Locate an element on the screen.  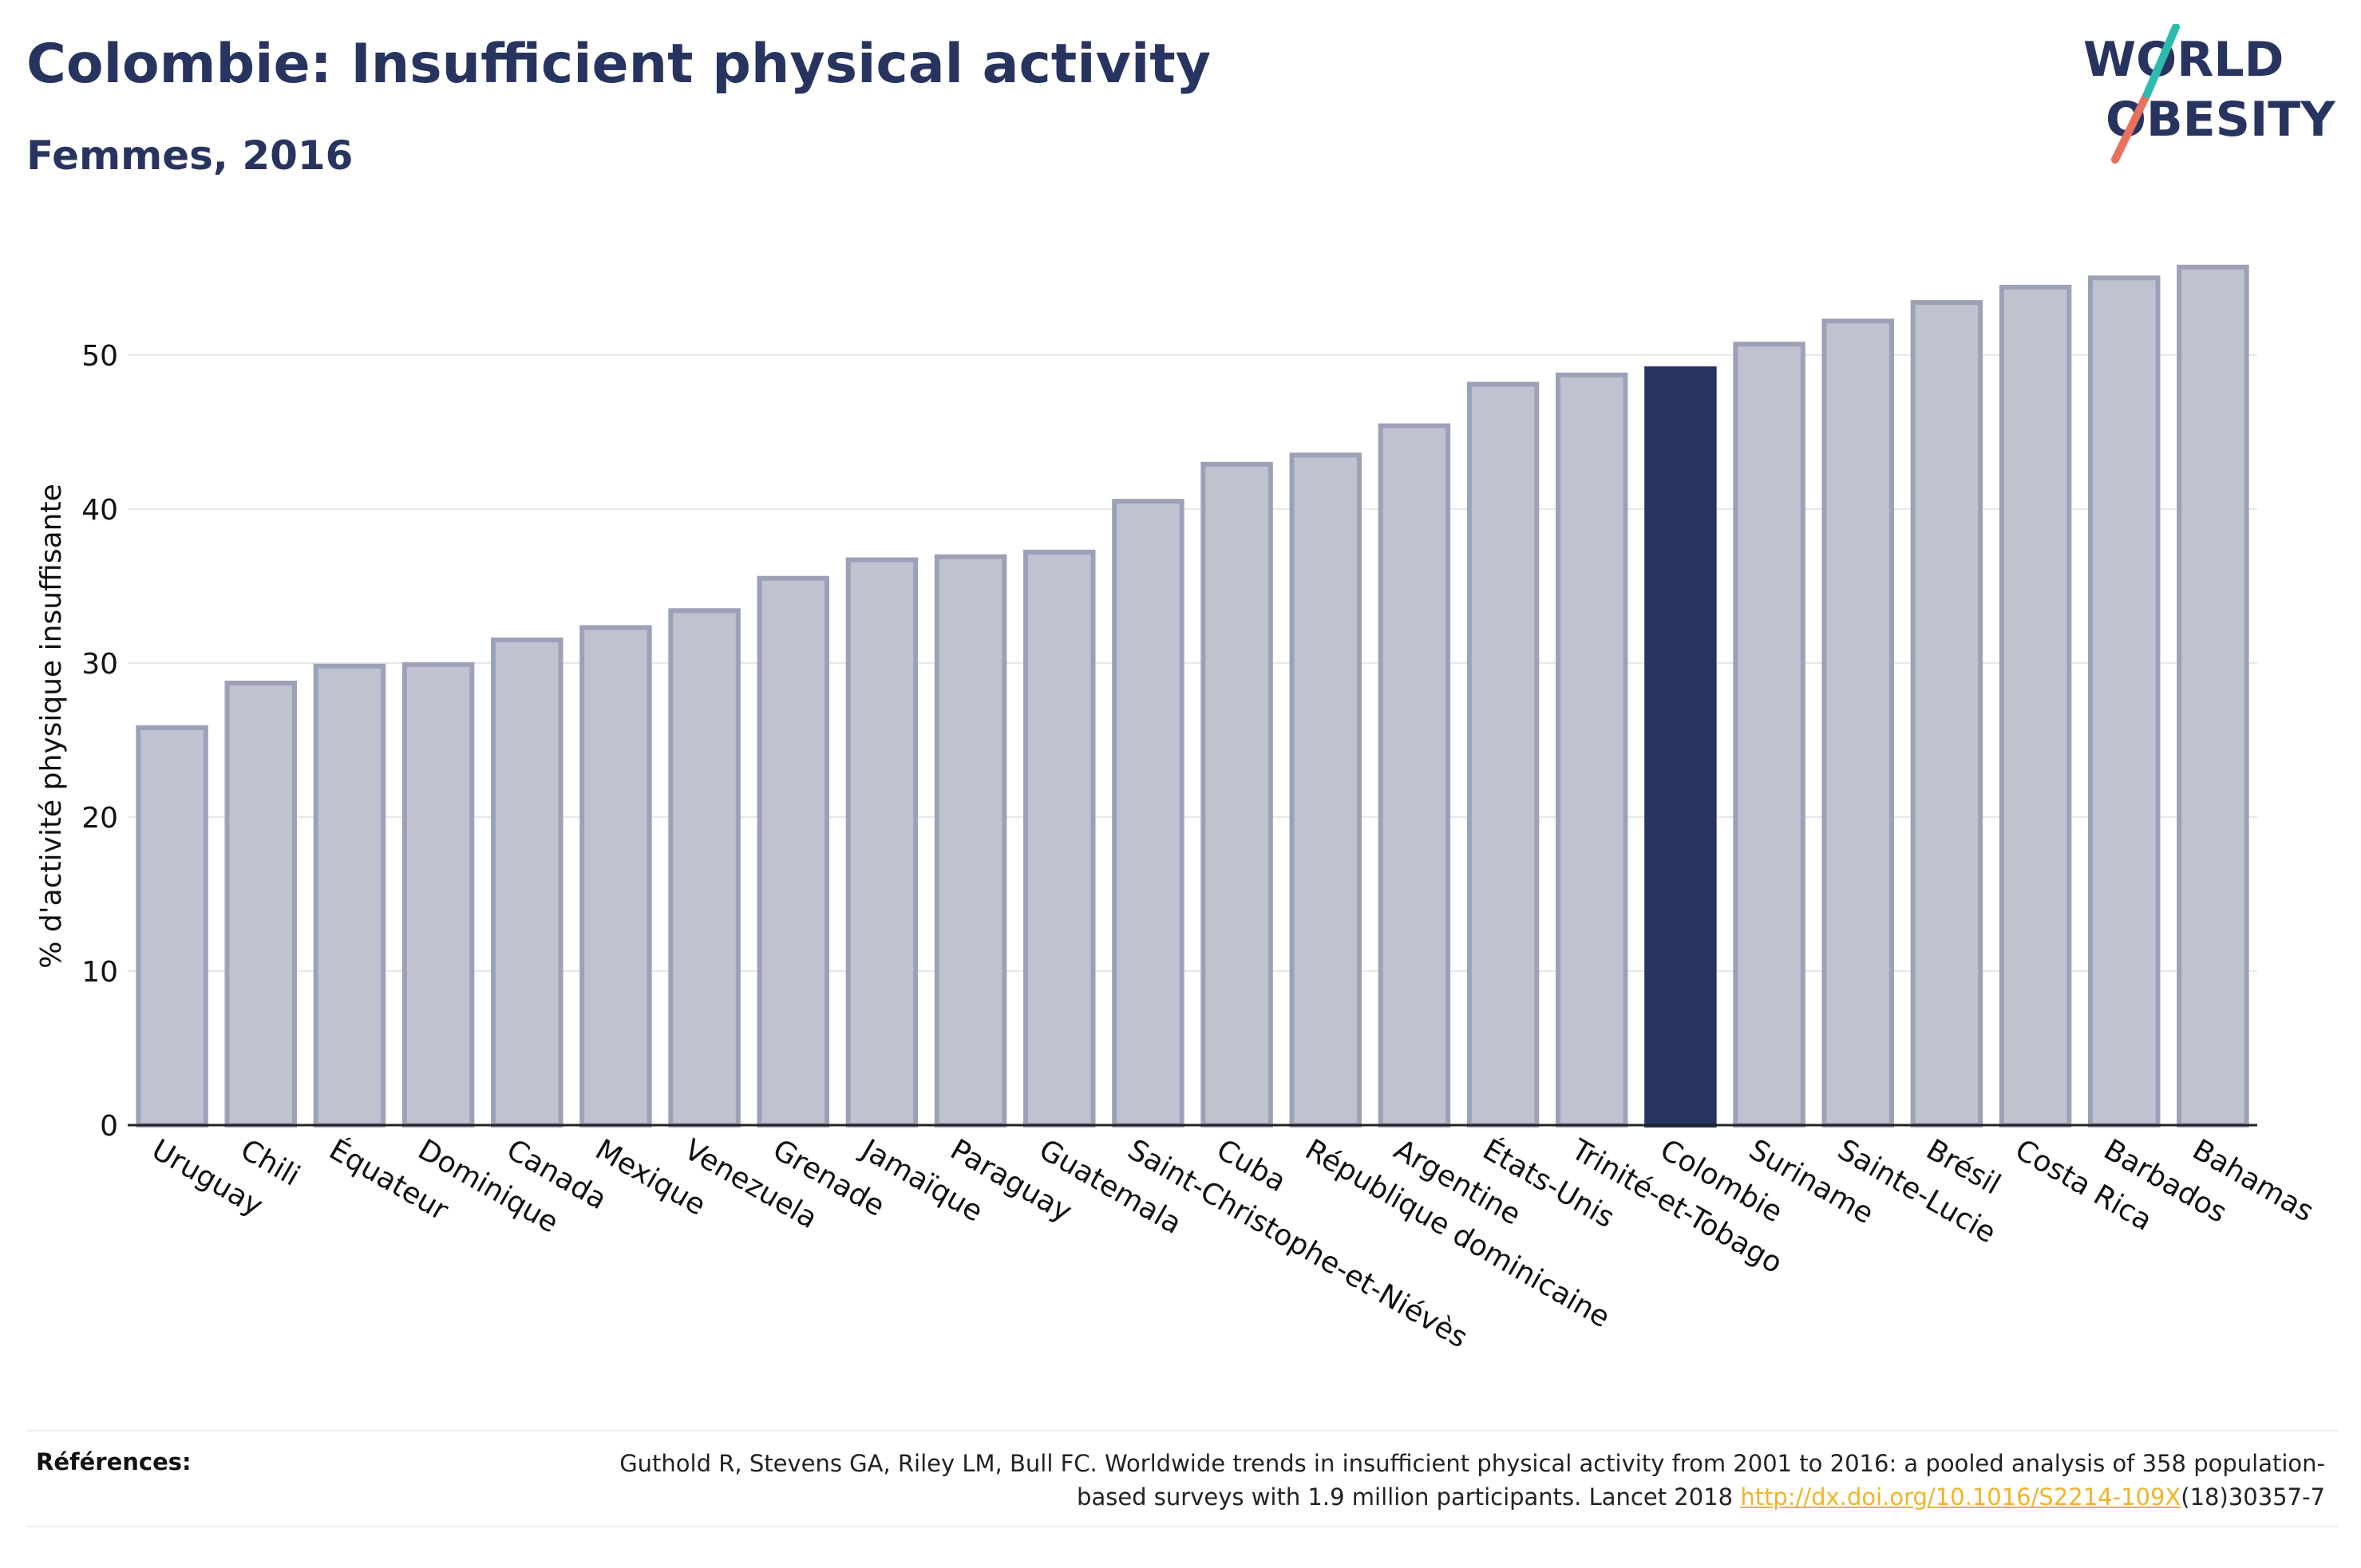
chart-subtitle: Femmes, 2016 is located at coordinates (190, 155).